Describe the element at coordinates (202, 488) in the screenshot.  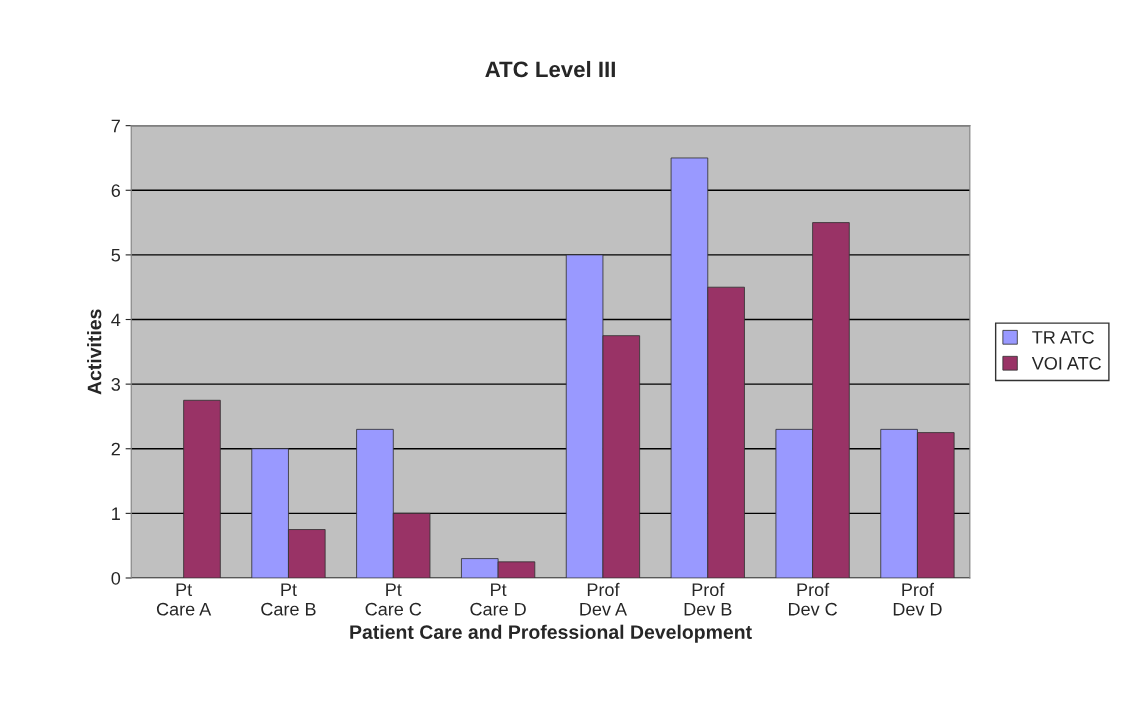
I see `bar` at that location.